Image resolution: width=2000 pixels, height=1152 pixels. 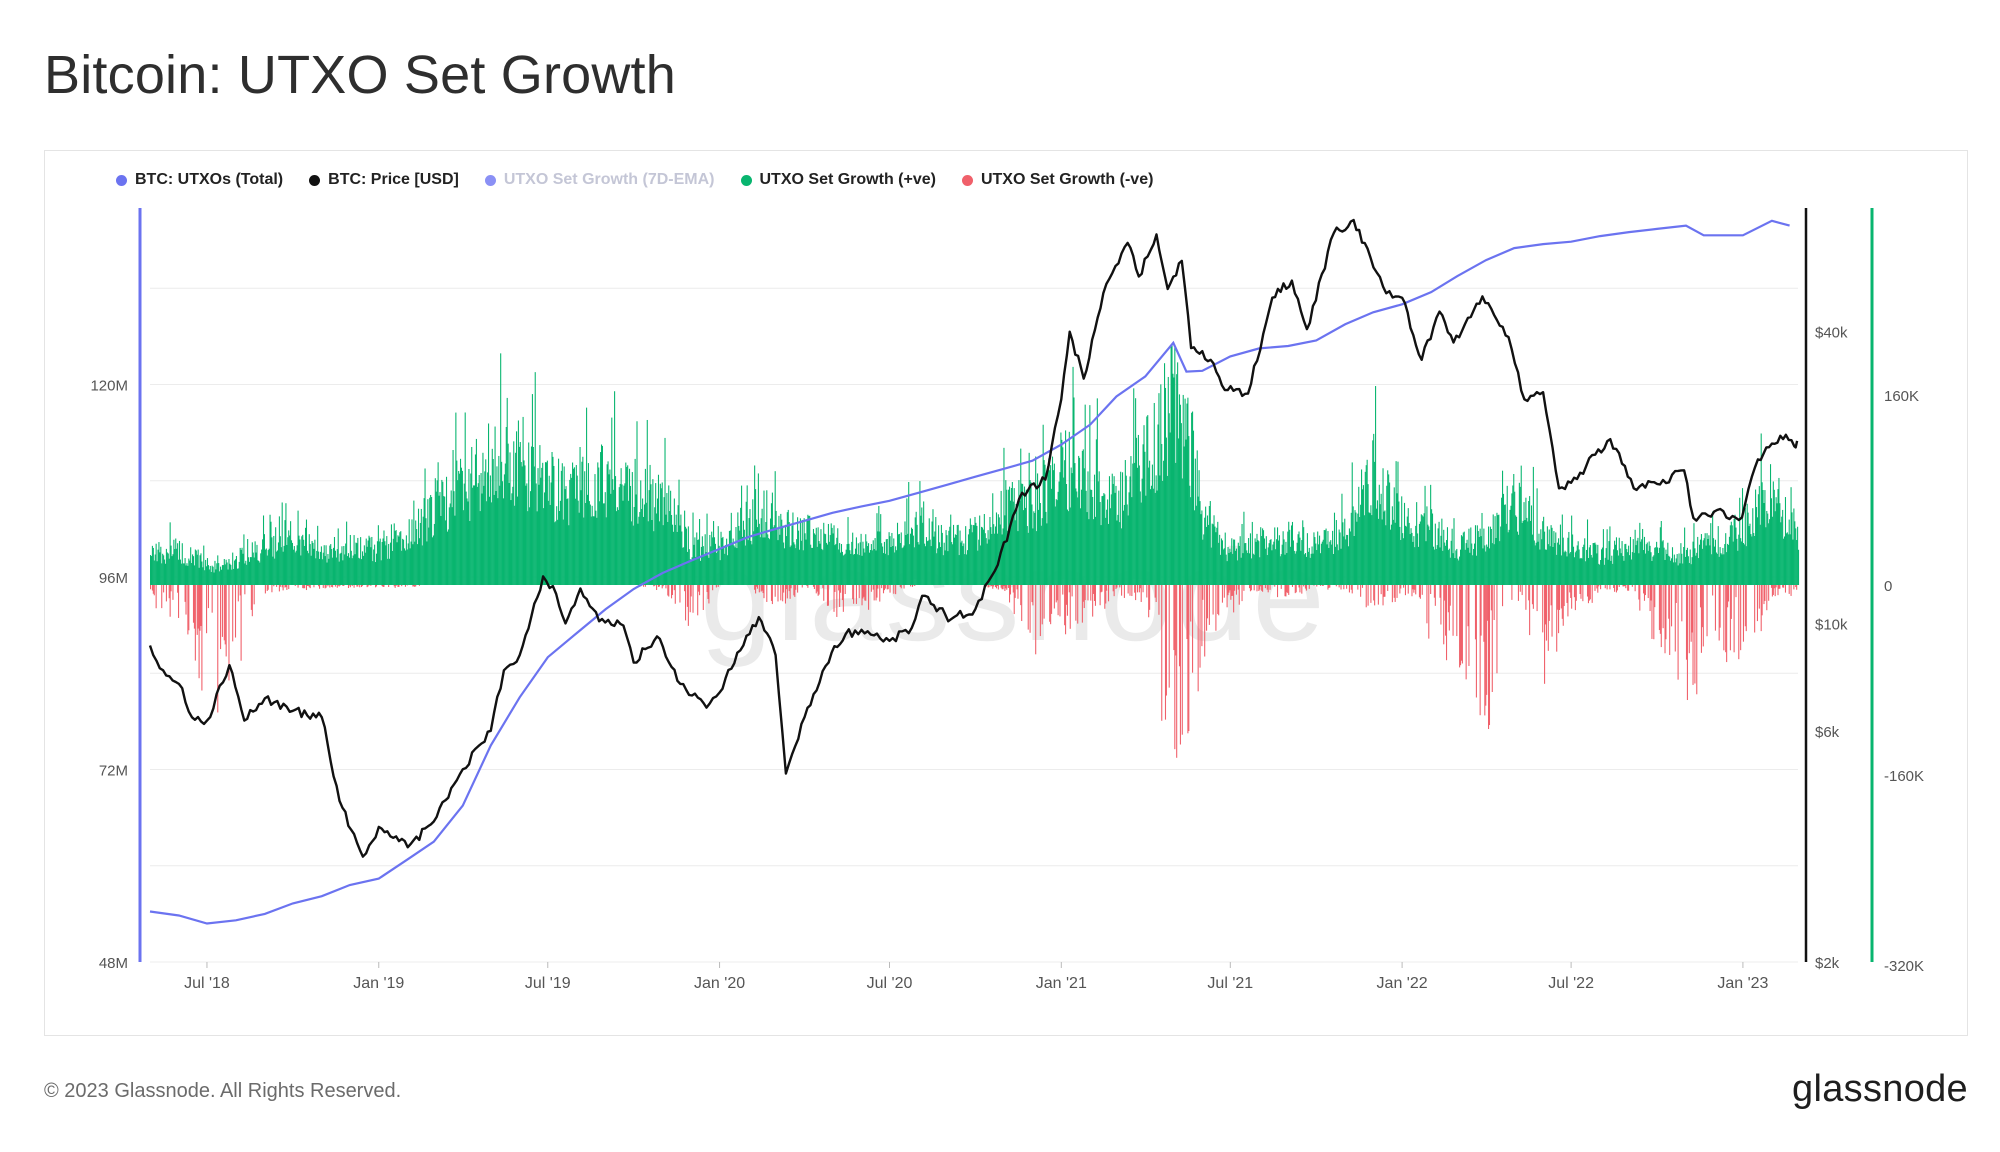 I want to click on legend-item-ema: UTXO Set Growth (7D-EMA), so click(x=599, y=180).